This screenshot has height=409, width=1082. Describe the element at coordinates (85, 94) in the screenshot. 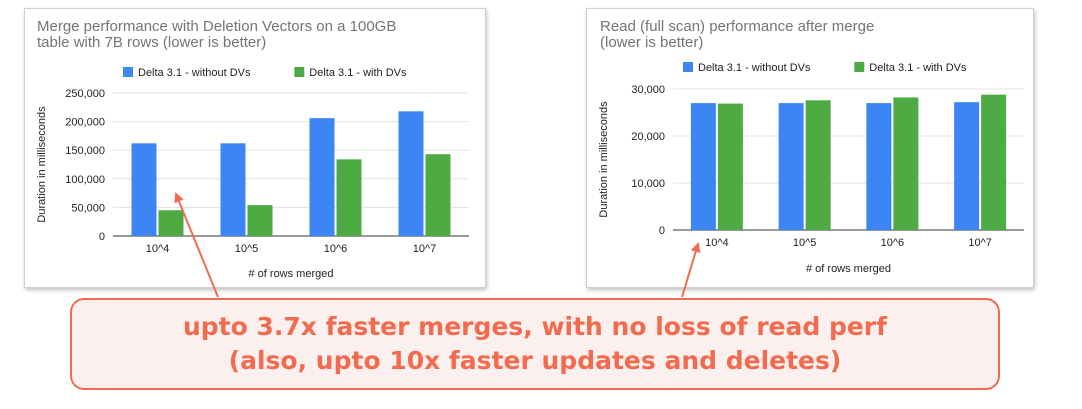

I see `y-tick-label: 250,000` at that location.